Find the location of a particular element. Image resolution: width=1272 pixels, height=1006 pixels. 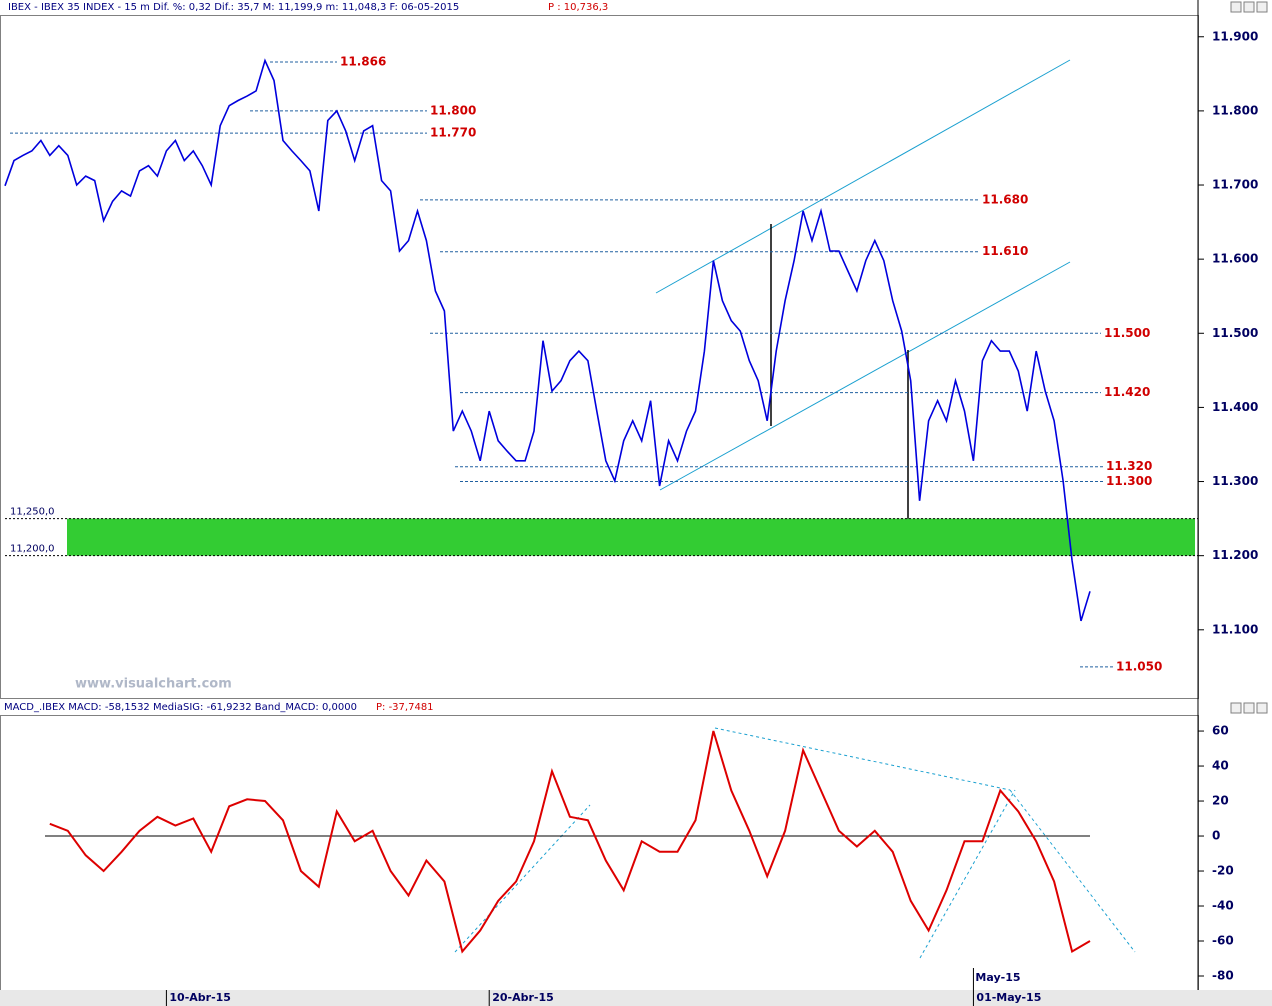

trend-channel is located at coordinates (863, 275).